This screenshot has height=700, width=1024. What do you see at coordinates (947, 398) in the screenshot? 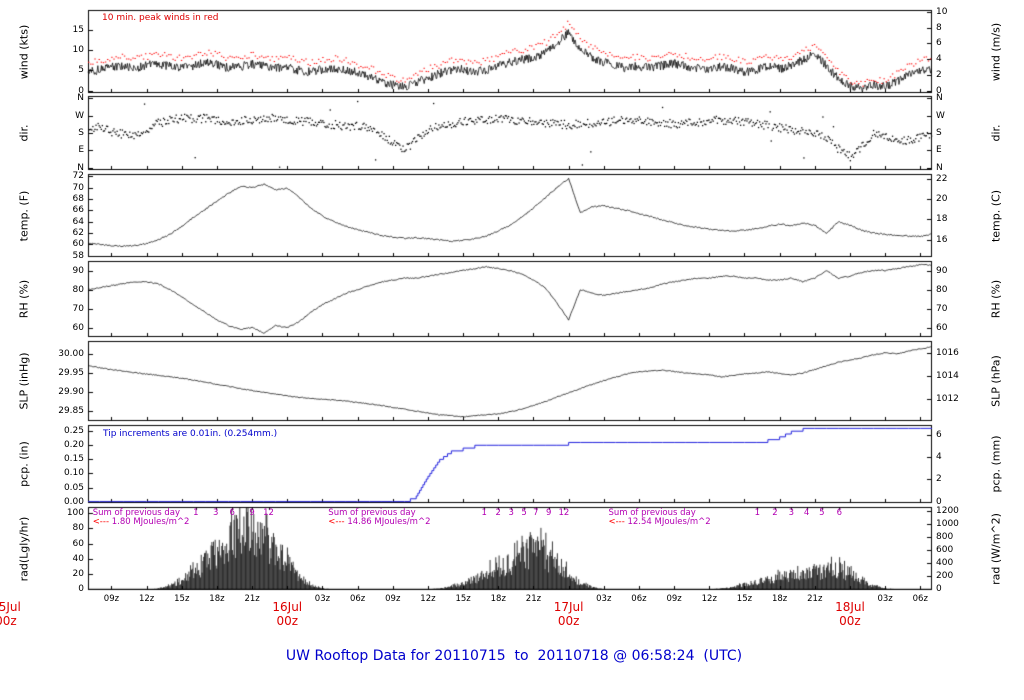
I see `y-tick-label-right-slp: 1012` at bounding box center [947, 398].